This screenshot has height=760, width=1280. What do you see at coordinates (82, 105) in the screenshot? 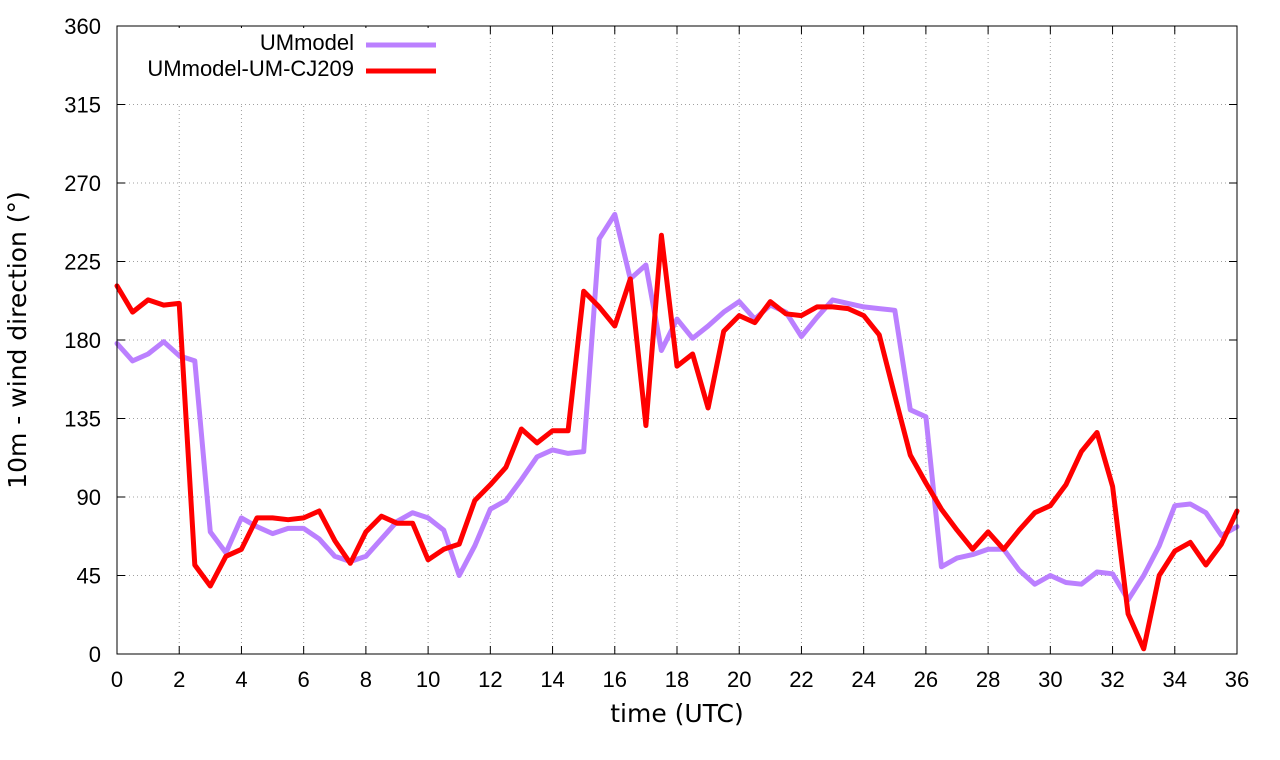
I see `y-tick-label: 315` at bounding box center [82, 105].